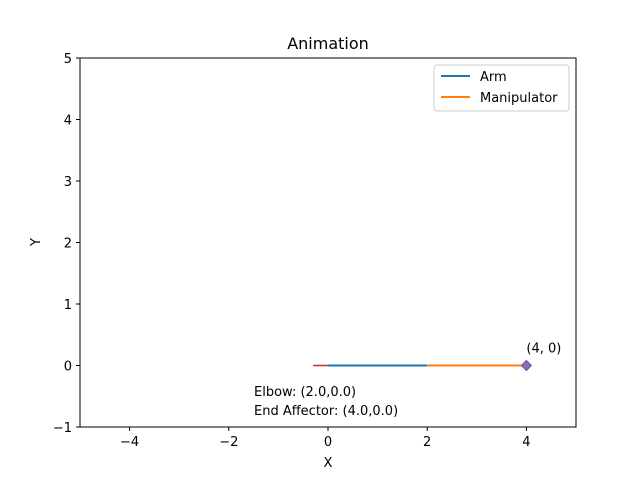 The image size is (640, 480). Describe the element at coordinates (326, 411) in the screenshot. I see `end-affector-annotation: End Affector: (4.0,0.0)` at that location.